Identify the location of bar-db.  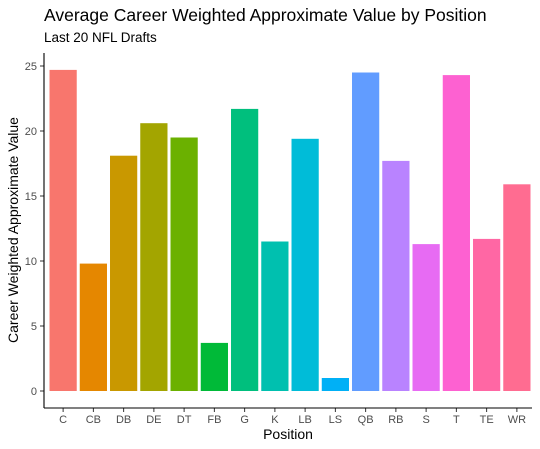
(124, 273).